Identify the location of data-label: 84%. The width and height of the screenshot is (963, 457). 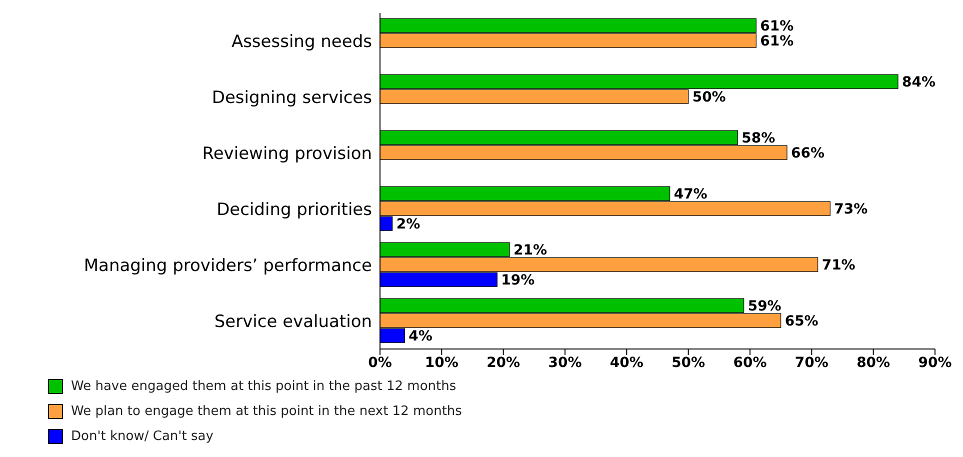
(919, 82).